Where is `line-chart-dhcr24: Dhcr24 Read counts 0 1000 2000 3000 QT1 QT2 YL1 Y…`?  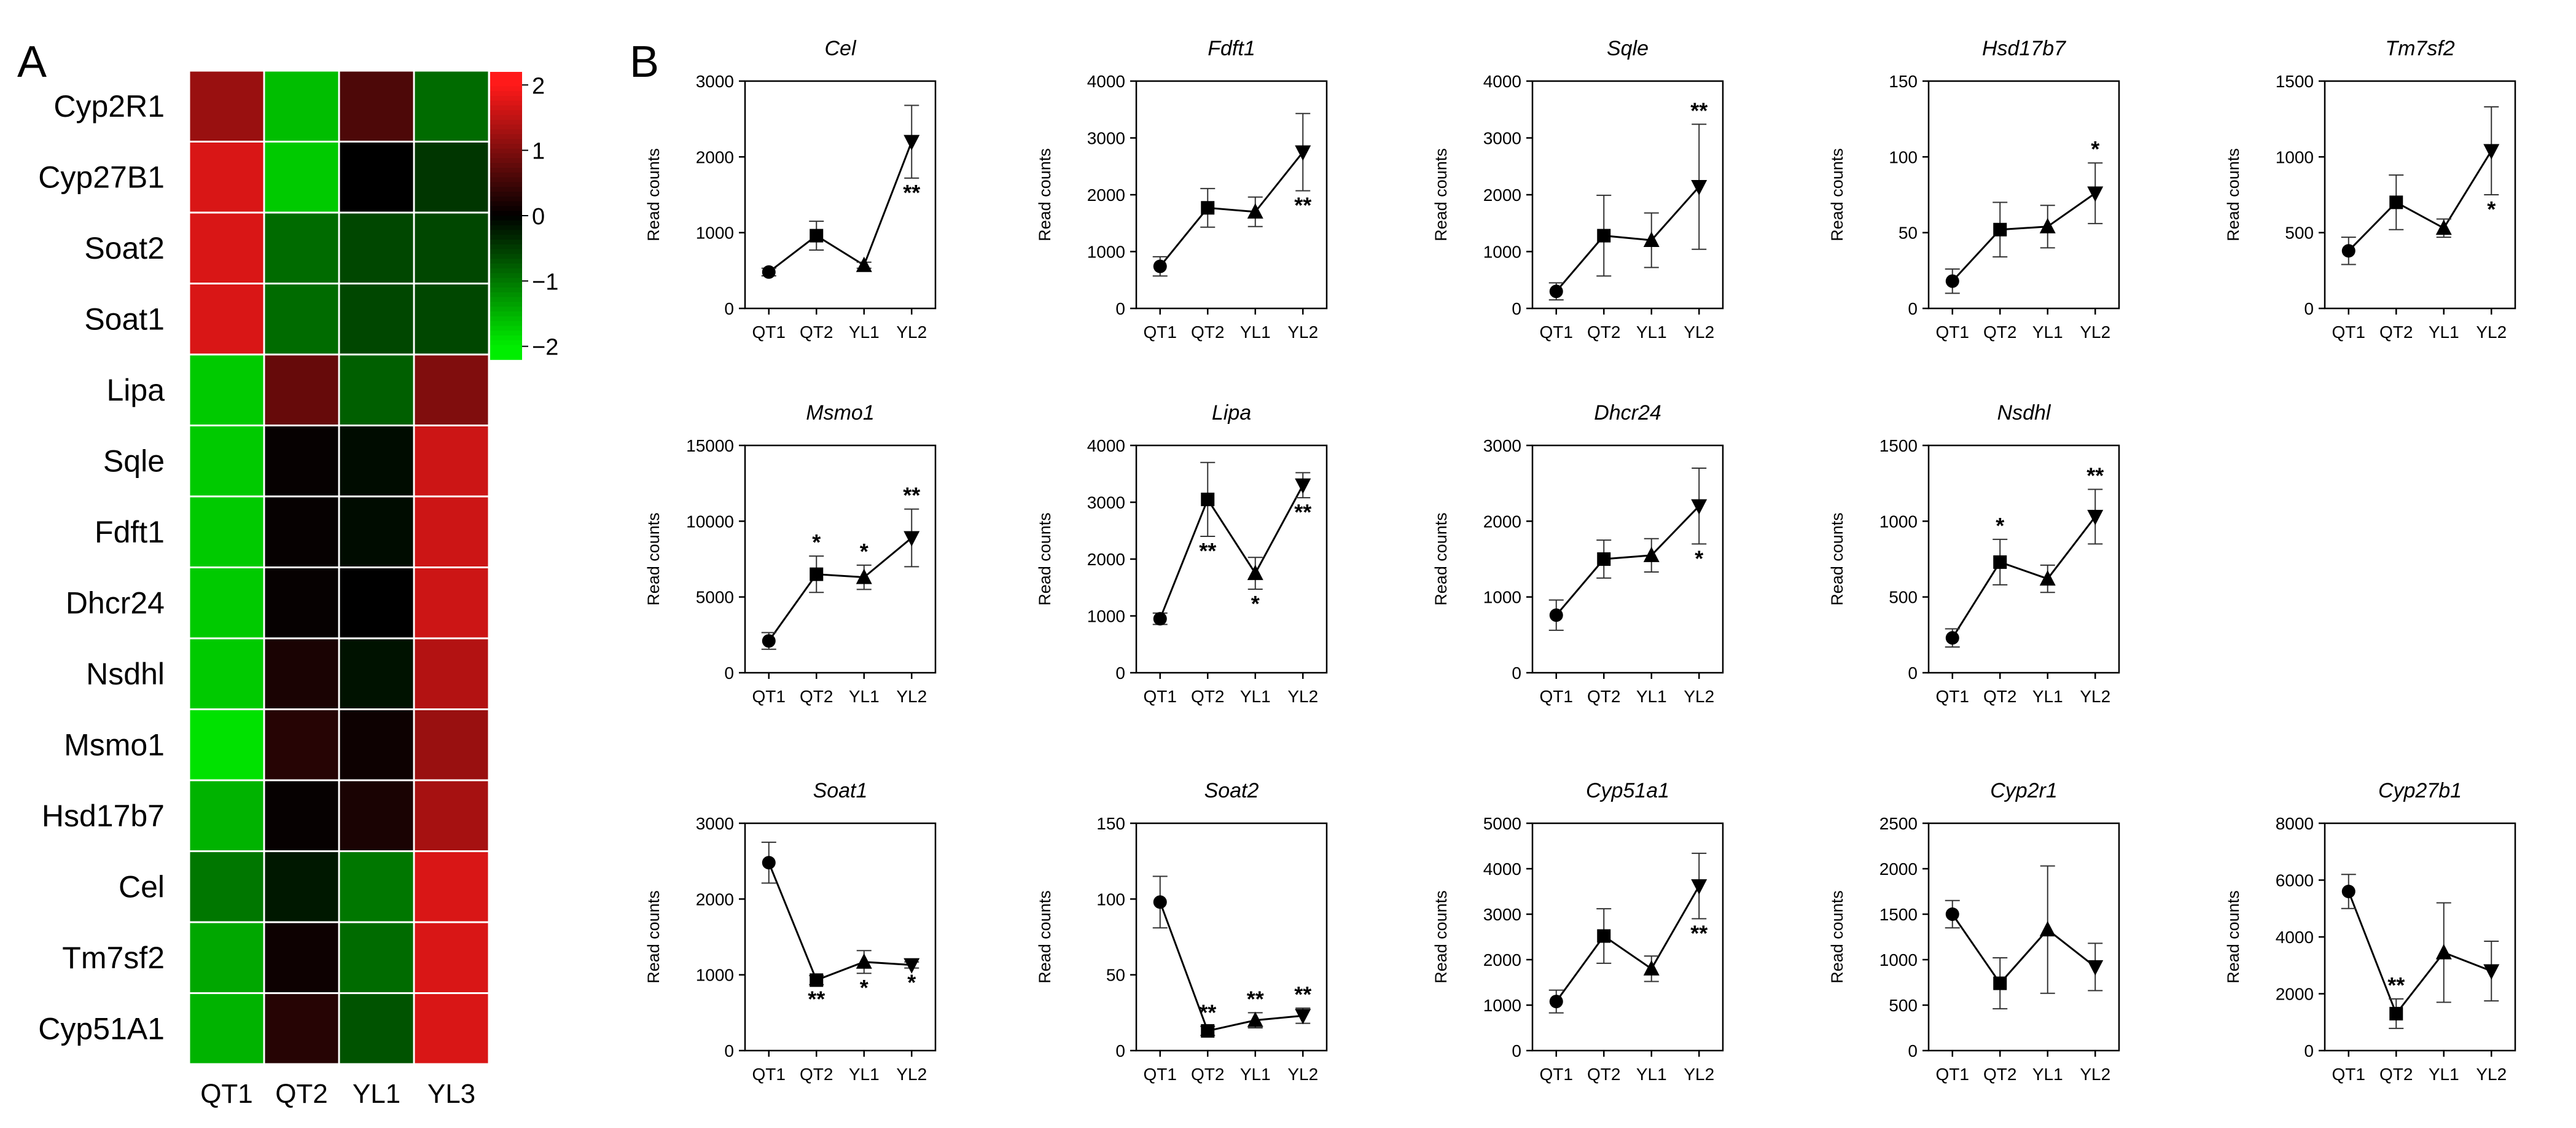
line-chart-dhcr24: Dhcr24 Read counts 0 1000 2000 3000 QT1 QT2 YL1 Y… is located at coordinates (1578, 553).